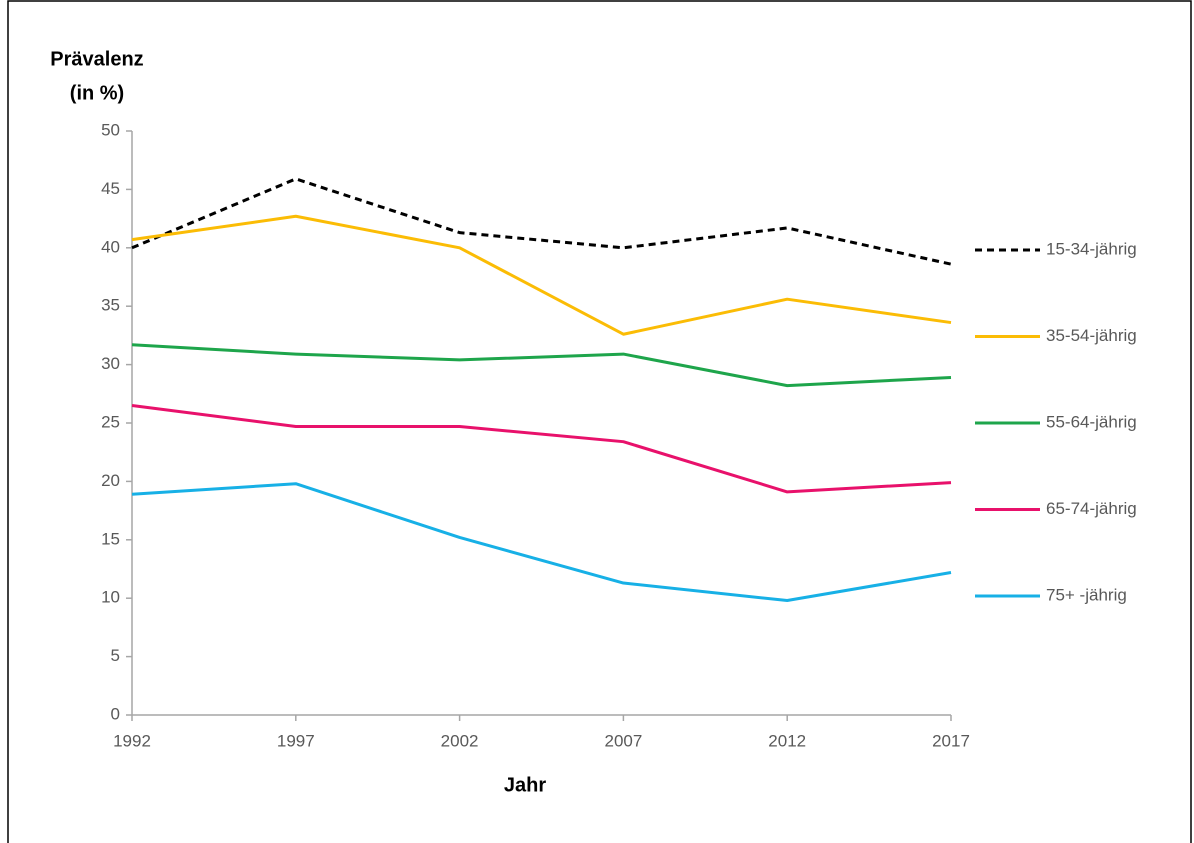 This screenshot has width=1194, height=843. Describe the element at coordinates (110, 597) in the screenshot. I see `y-tick-label: 10` at that location.